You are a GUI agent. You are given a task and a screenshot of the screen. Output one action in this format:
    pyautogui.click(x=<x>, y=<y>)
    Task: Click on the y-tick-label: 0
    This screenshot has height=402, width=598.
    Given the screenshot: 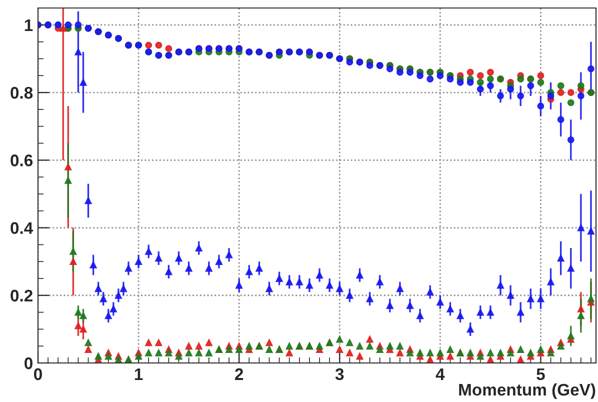 What is the action you would take?
    pyautogui.click(x=28, y=363)
    